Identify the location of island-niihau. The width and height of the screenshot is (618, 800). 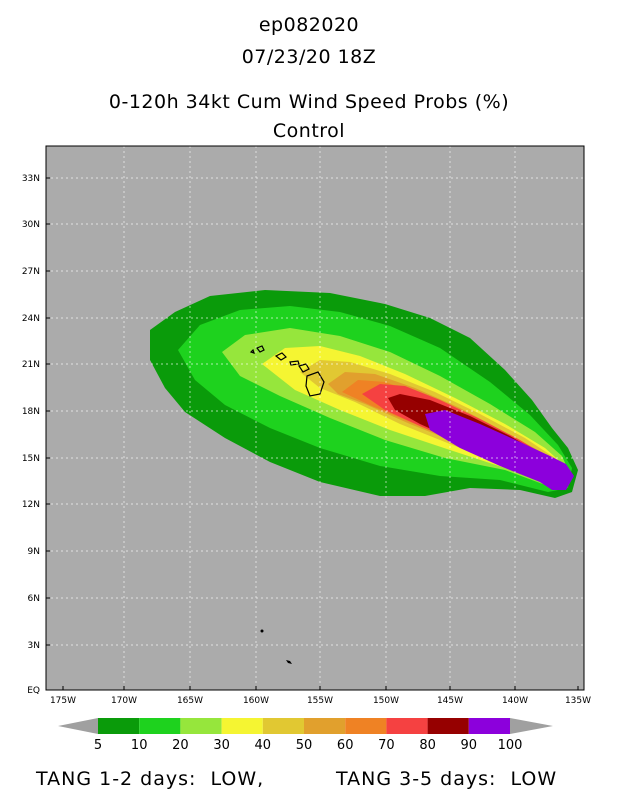
(252, 351).